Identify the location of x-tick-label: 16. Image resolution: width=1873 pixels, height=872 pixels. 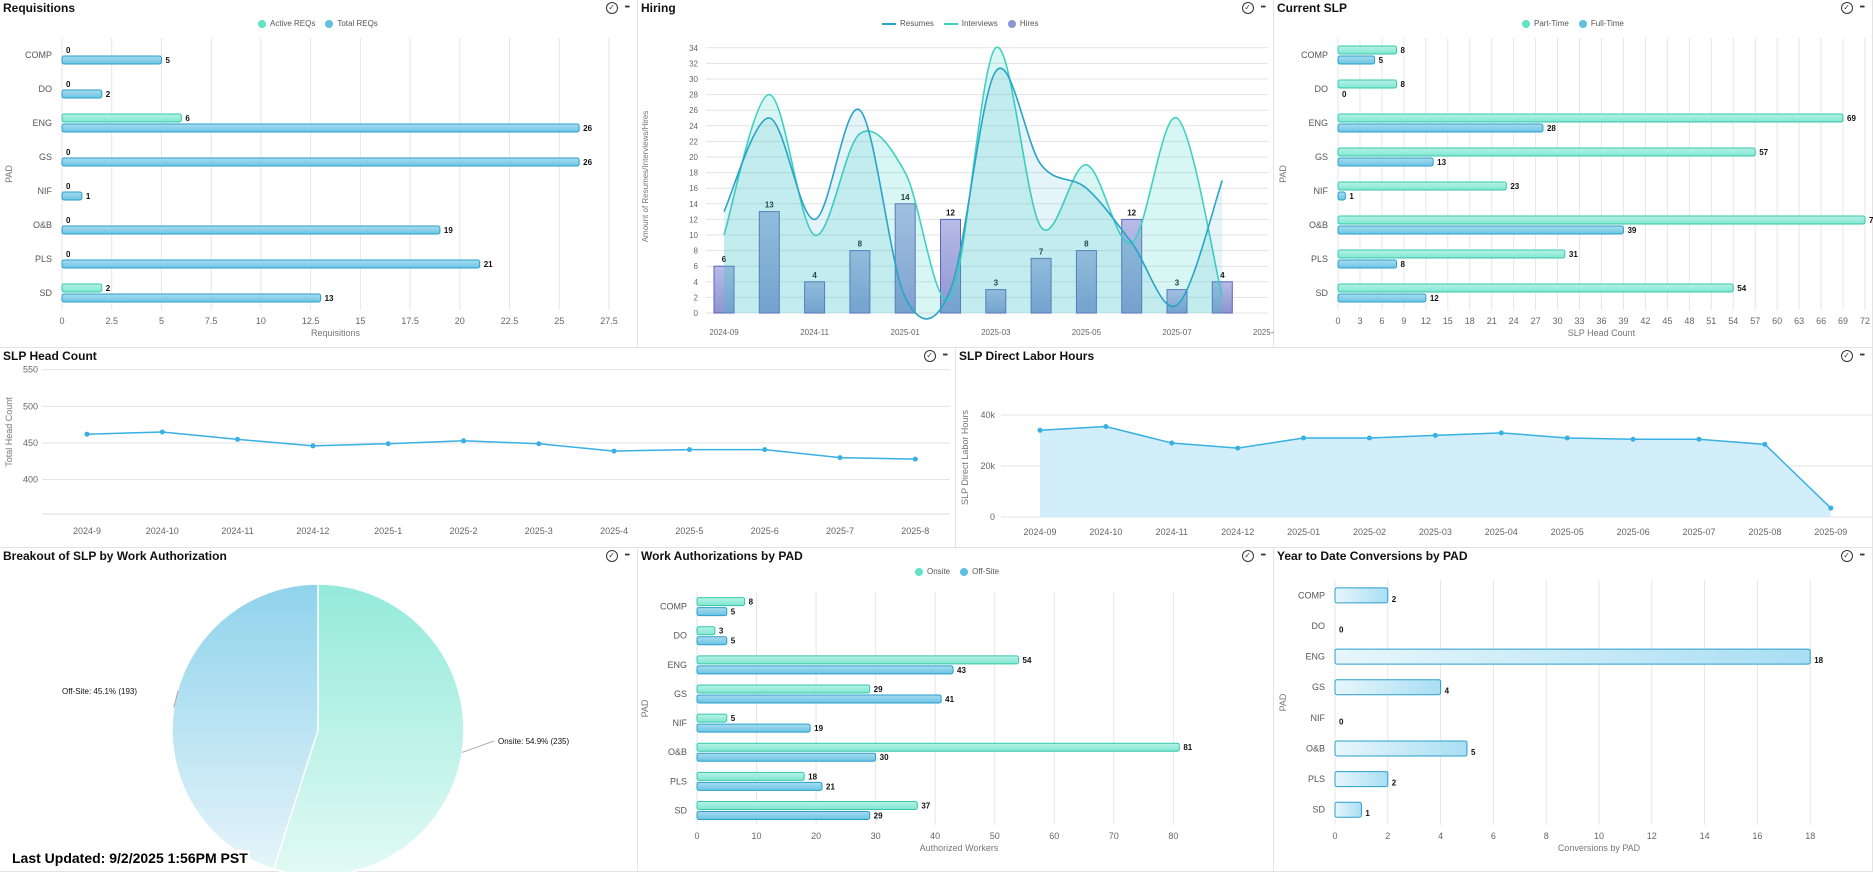
(1757, 836).